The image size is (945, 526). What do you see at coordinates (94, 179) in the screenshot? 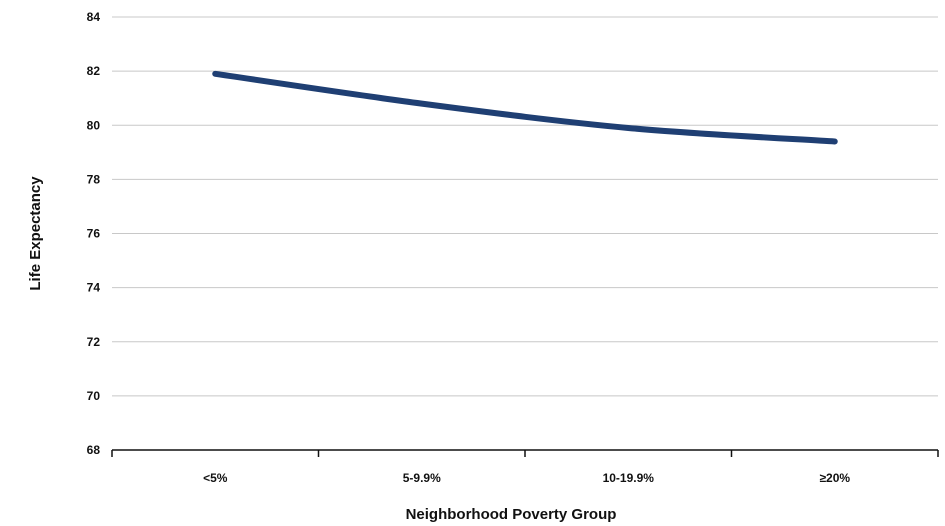
I see `y-tick-label: 78` at bounding box center [94, 179].